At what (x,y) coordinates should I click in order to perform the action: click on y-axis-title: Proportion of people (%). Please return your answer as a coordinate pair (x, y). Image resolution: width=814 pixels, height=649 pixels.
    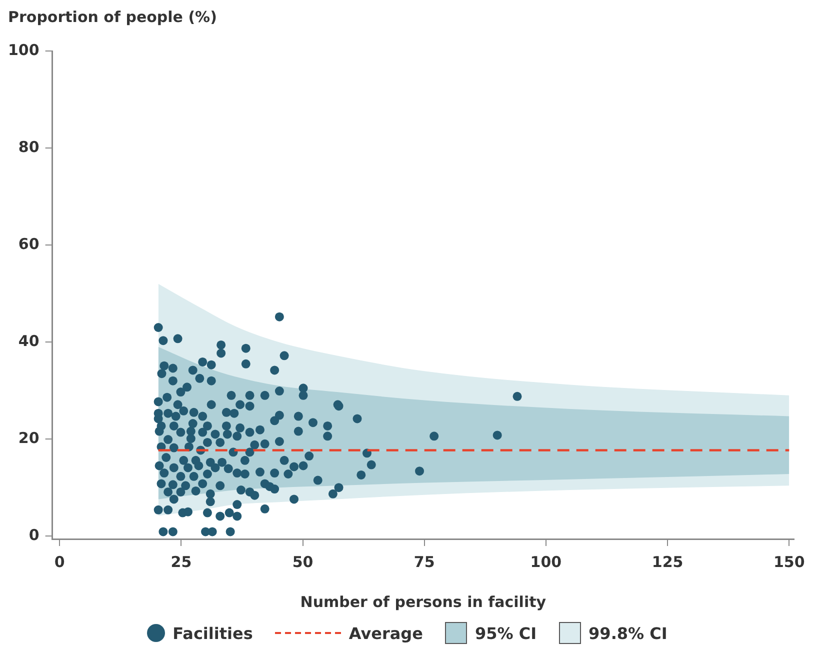
    Looking at the image, I should click on (112, 17).